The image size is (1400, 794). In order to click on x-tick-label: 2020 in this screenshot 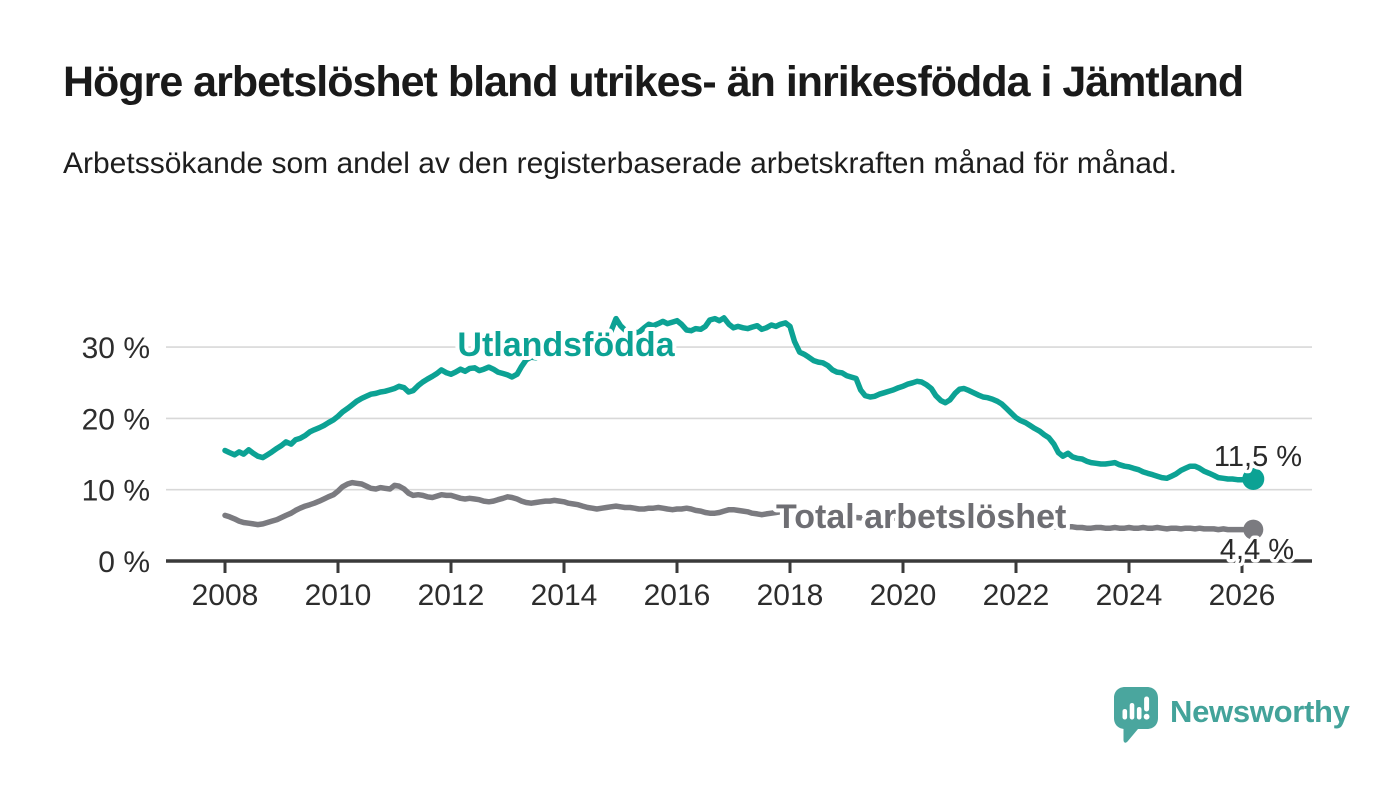, I will do `click(903, 595)`.